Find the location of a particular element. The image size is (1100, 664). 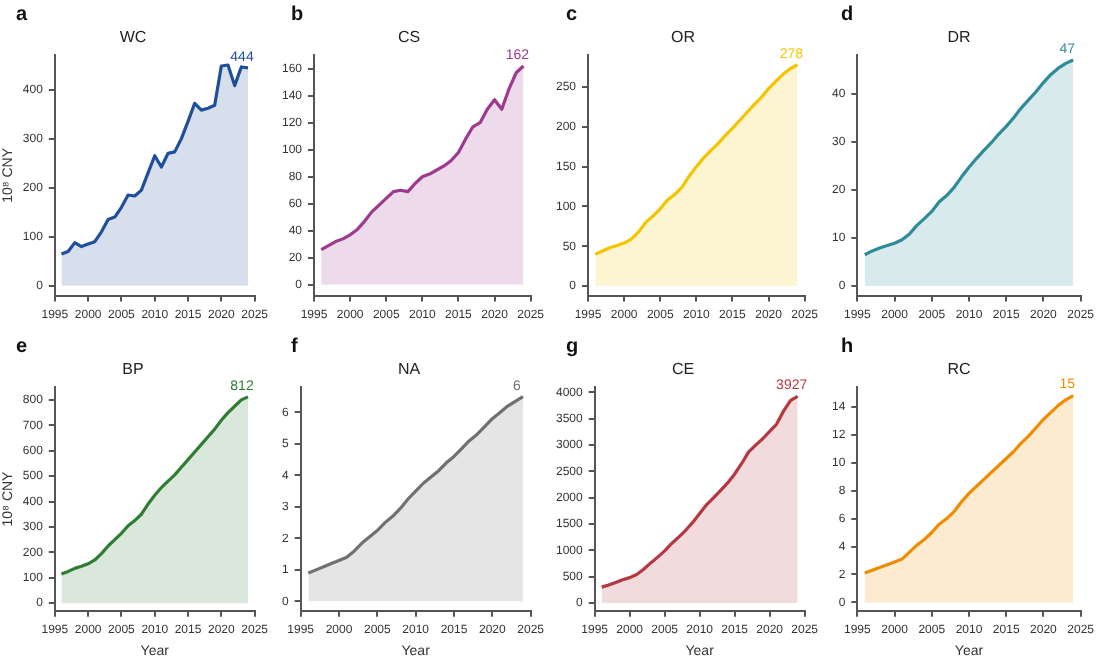

text: g is located at coordinates (572, 347).